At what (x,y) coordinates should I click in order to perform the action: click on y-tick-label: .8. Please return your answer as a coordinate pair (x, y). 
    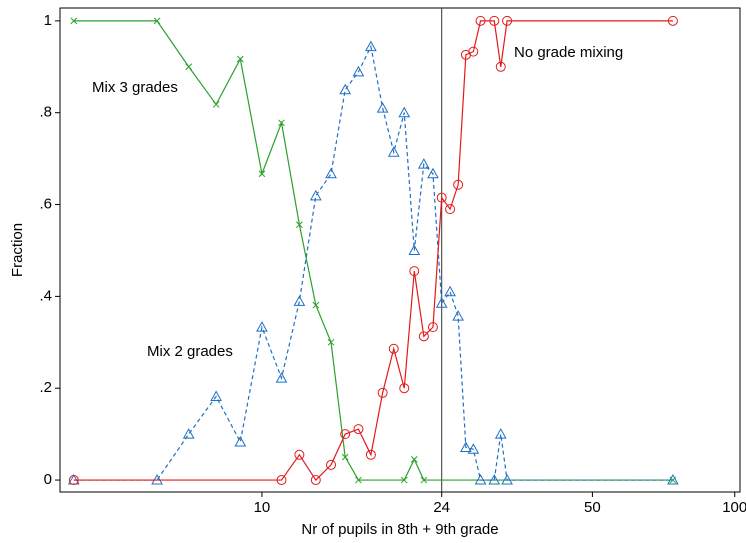
    Looking at the image, I should click on (45, 112).